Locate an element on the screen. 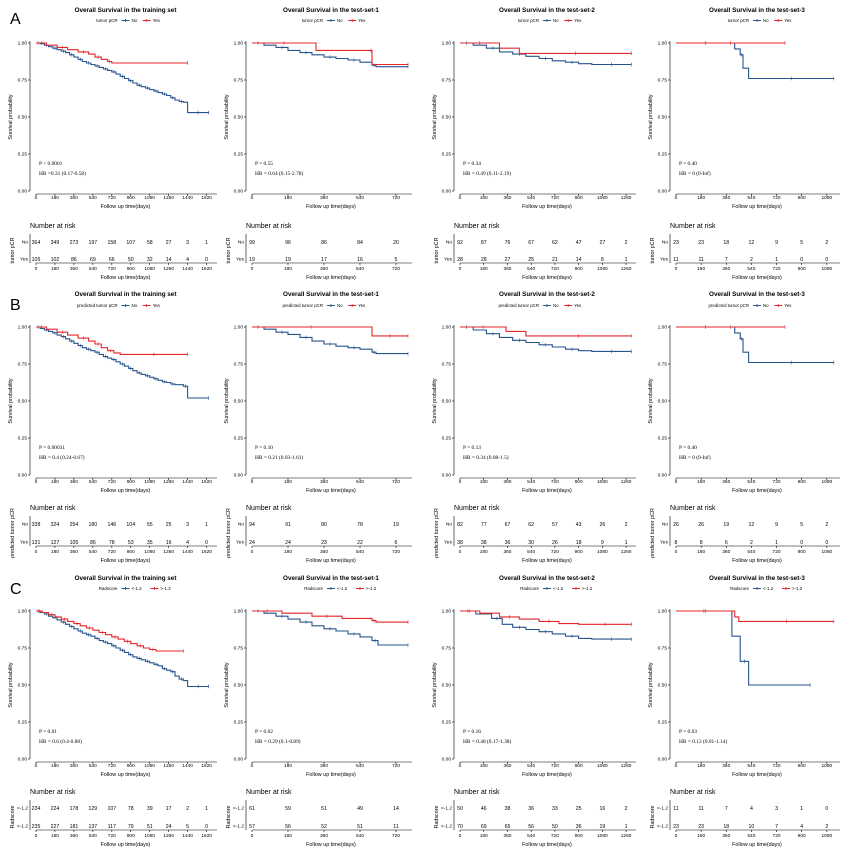  risk-x-tick-label: 1260 is located at coordinates (168, 269).